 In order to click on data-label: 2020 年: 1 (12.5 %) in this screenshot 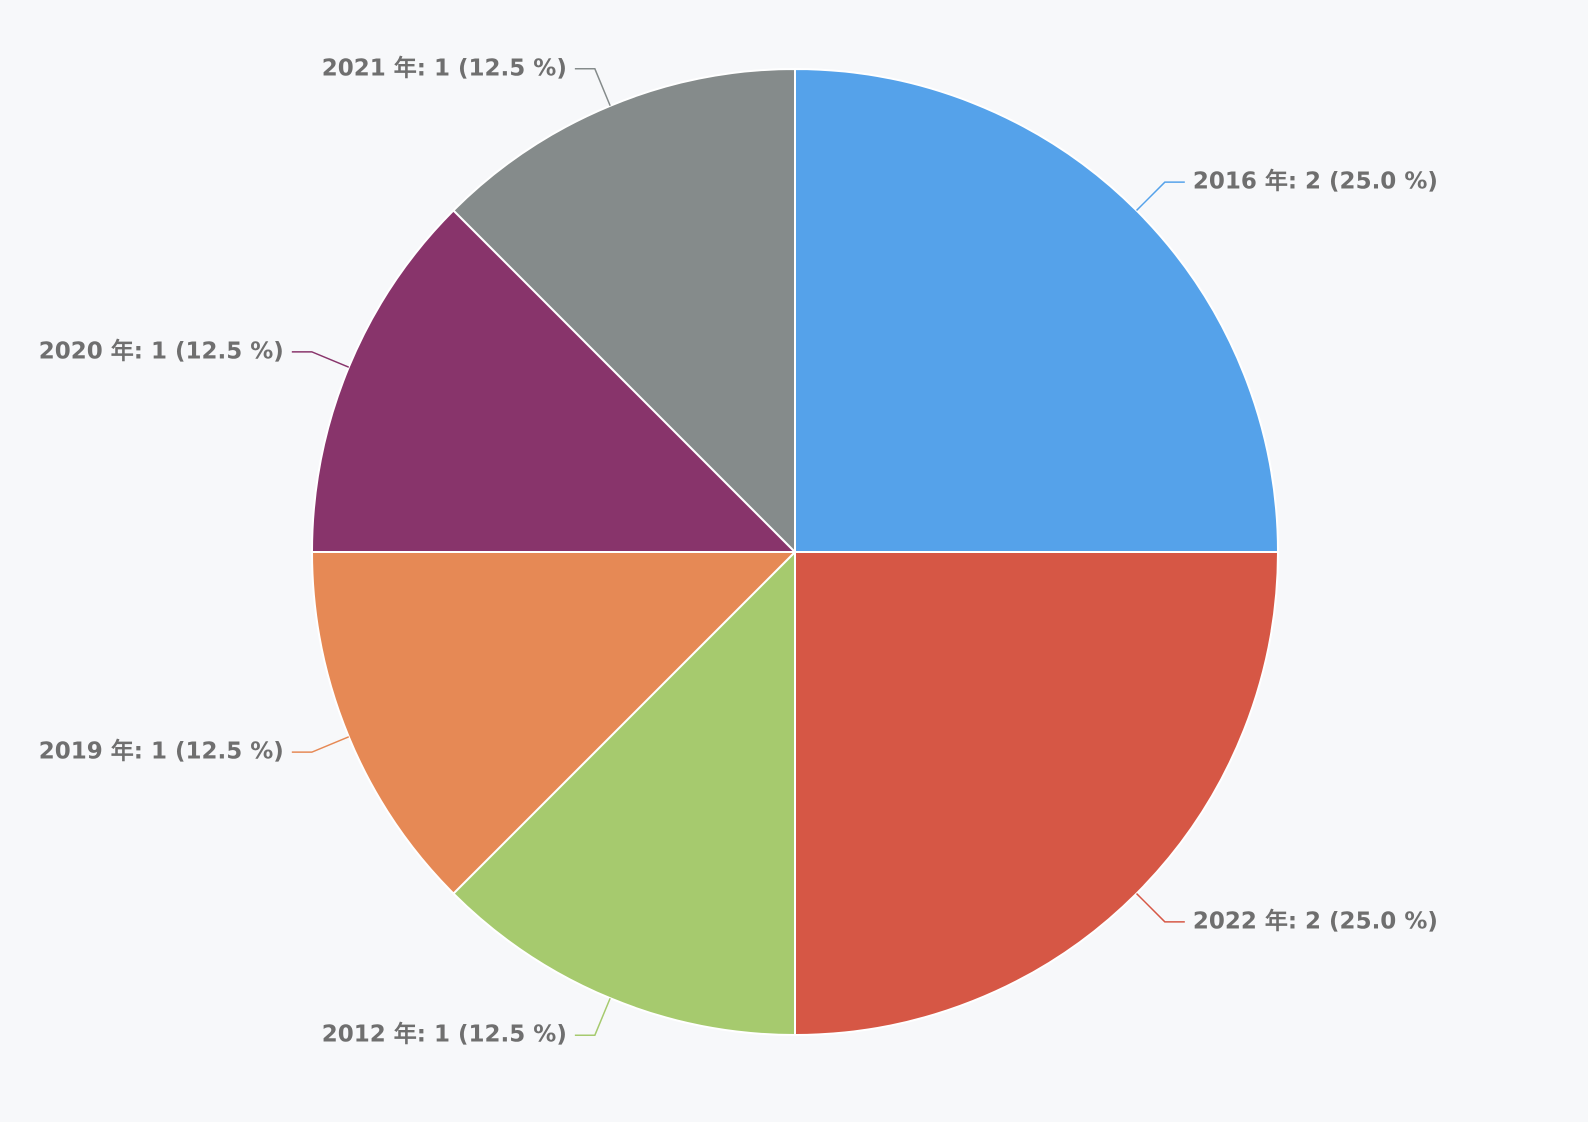, I will do `click(161, 350)`.